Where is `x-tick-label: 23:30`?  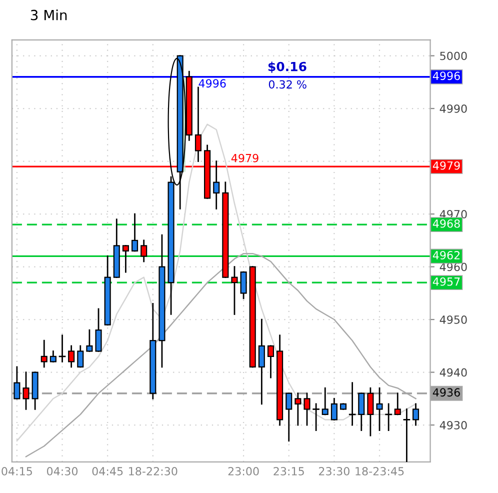 x-tick-label: 23:30 is located at coordinates (334, 471).